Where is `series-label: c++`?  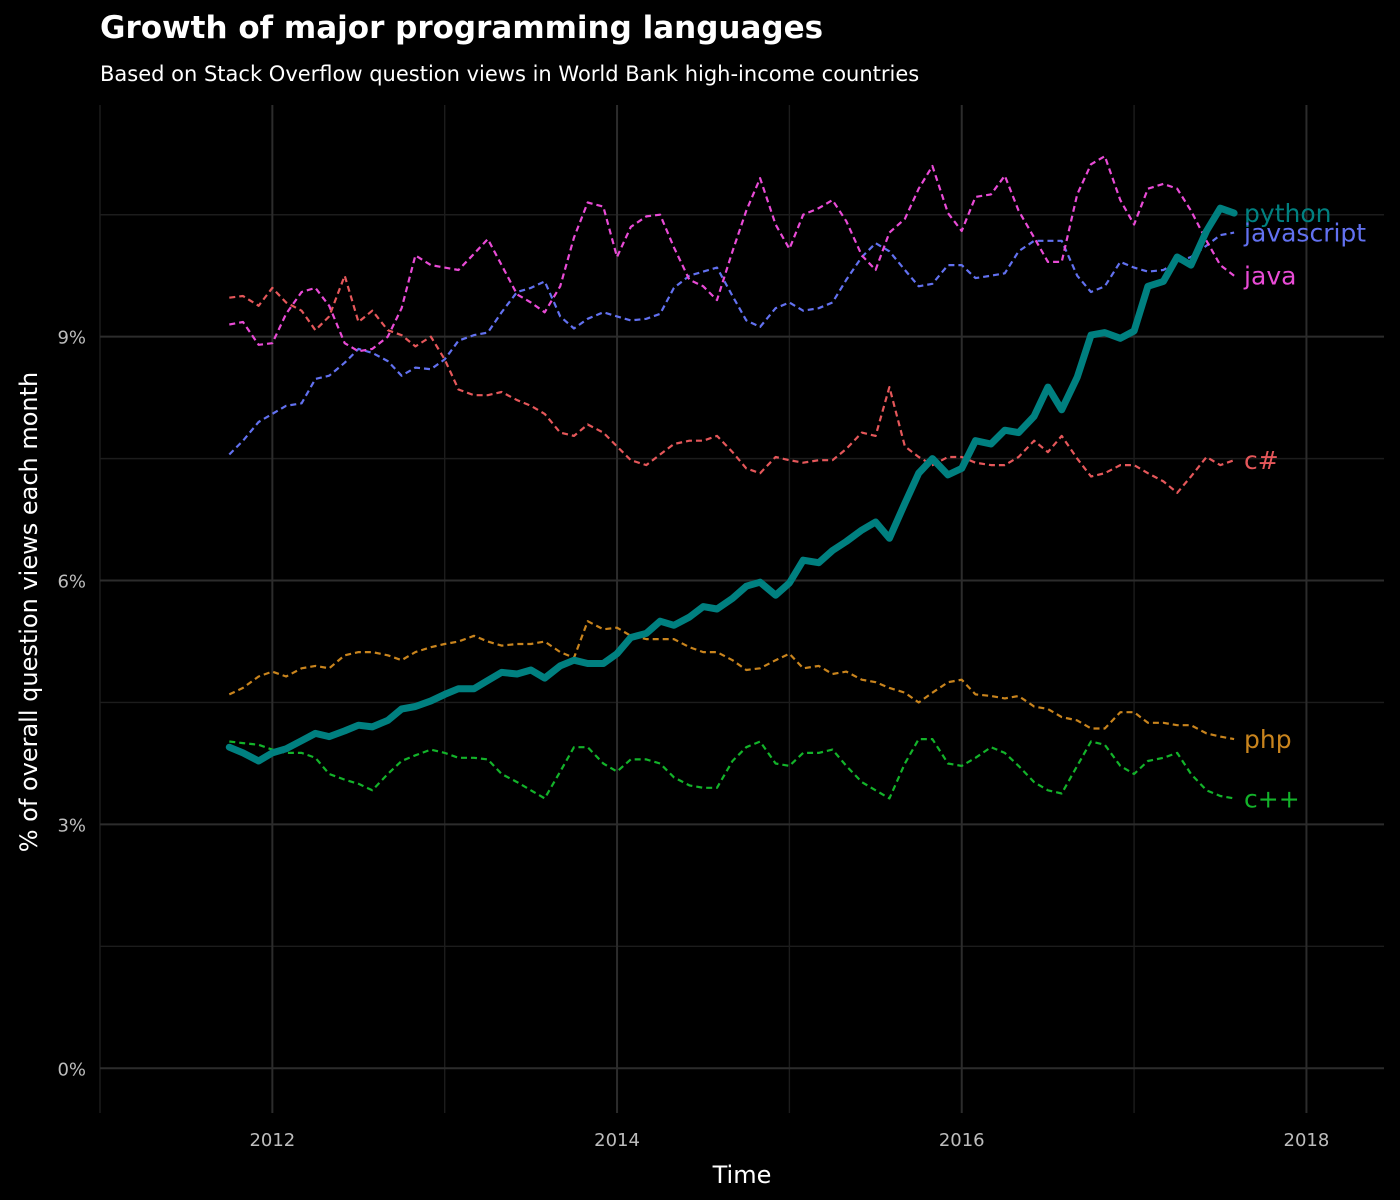
series-label: c++ is located at coordinates (1272, 798).